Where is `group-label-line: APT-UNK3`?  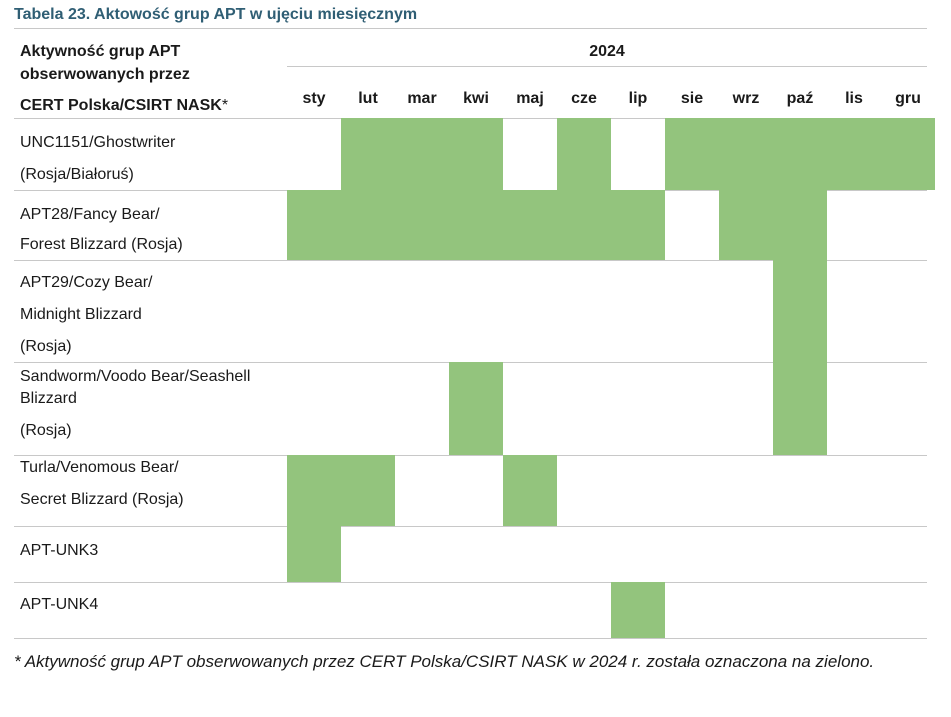 group-label-line: APT-UNK3 is located at coordinates (59, 550).